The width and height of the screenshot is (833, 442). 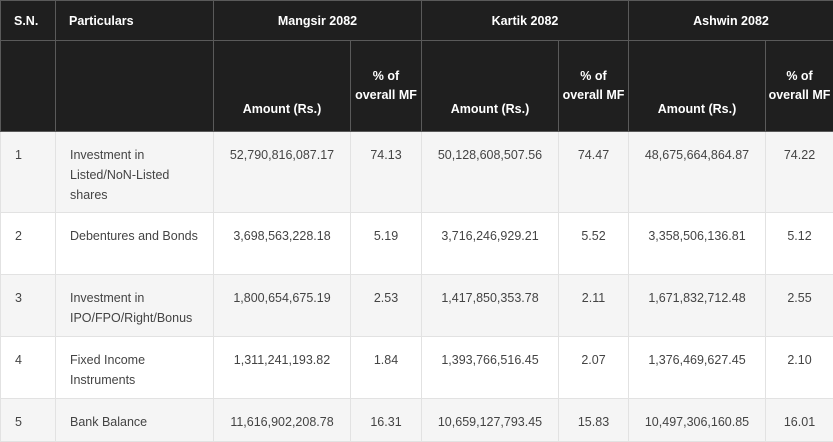 What do you see at coordinates (490, 306) in the screenshot?
I see `amount-kartik: 1,417,850,353.78` at bounding box center [490, 306].